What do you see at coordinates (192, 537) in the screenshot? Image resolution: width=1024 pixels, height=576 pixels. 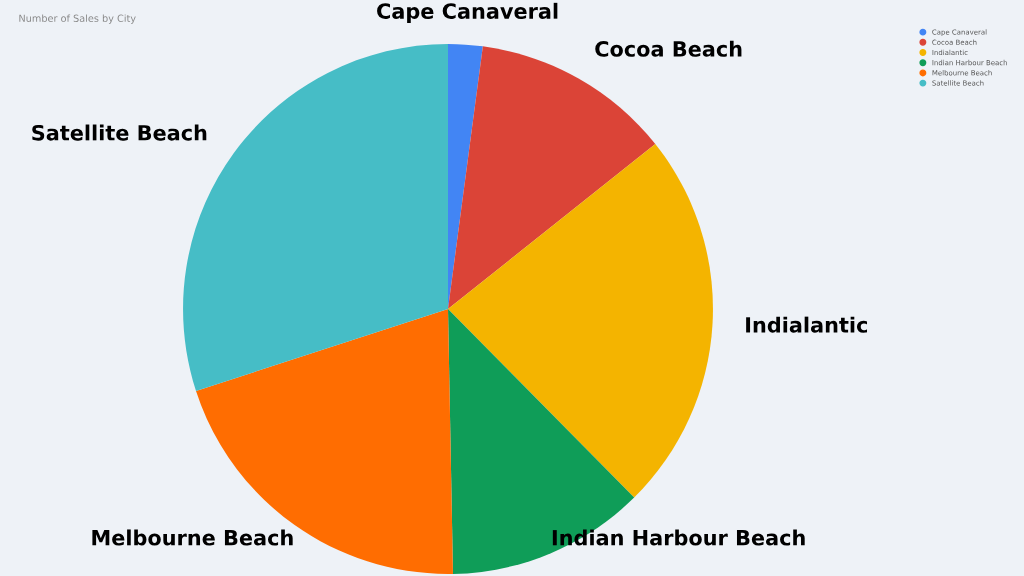 I see `slice-label: Melbourne Beach` at bounding box center [192, 537].